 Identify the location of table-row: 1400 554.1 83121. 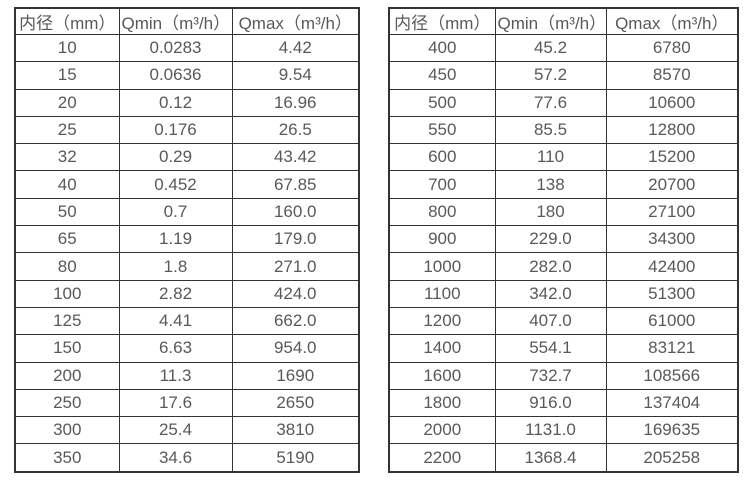
(563, 348).